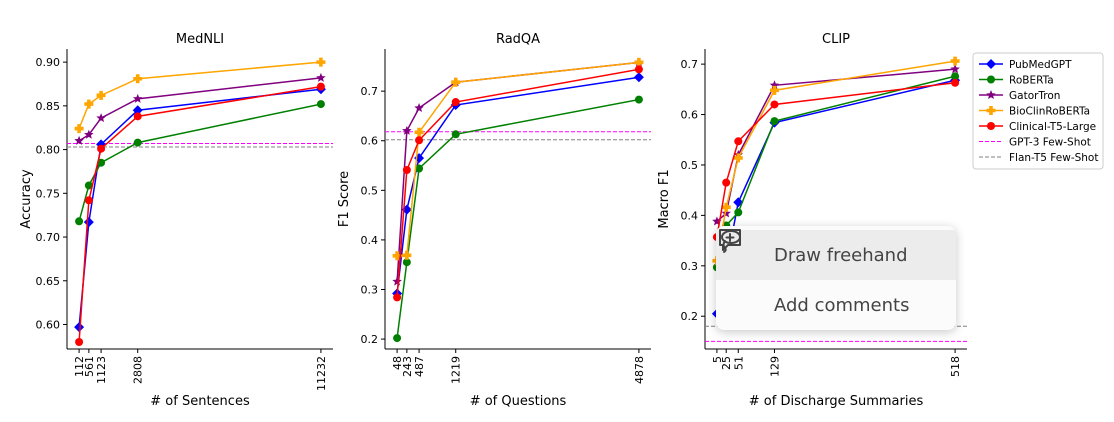 Image resolution: width=1114 pixels, height=422 pixels. Describe the element at coordinates (344, 199) in the screenshot. I see `y-axis-label: F1 Score` at that location.